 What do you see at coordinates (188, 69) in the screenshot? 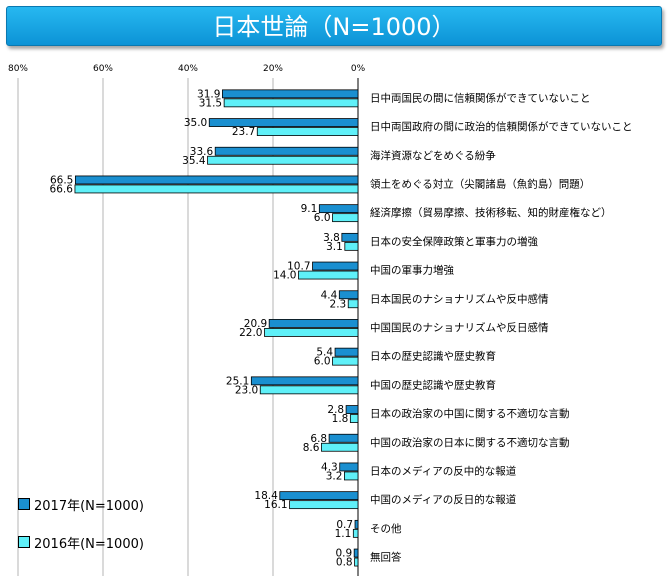
I see `x-tick-label: 40%` at bounding box center [188, 69].